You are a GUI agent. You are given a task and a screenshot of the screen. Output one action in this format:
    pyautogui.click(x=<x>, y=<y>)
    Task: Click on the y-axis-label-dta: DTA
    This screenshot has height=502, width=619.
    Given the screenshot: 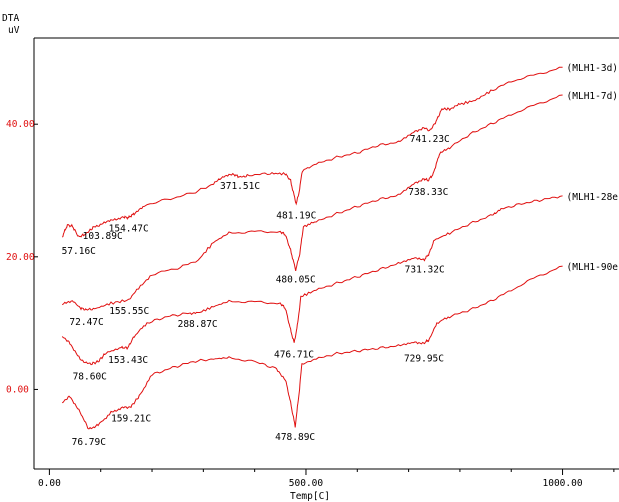 What is the action you would take?
    pyautogui.click(x=10, y=18)
    